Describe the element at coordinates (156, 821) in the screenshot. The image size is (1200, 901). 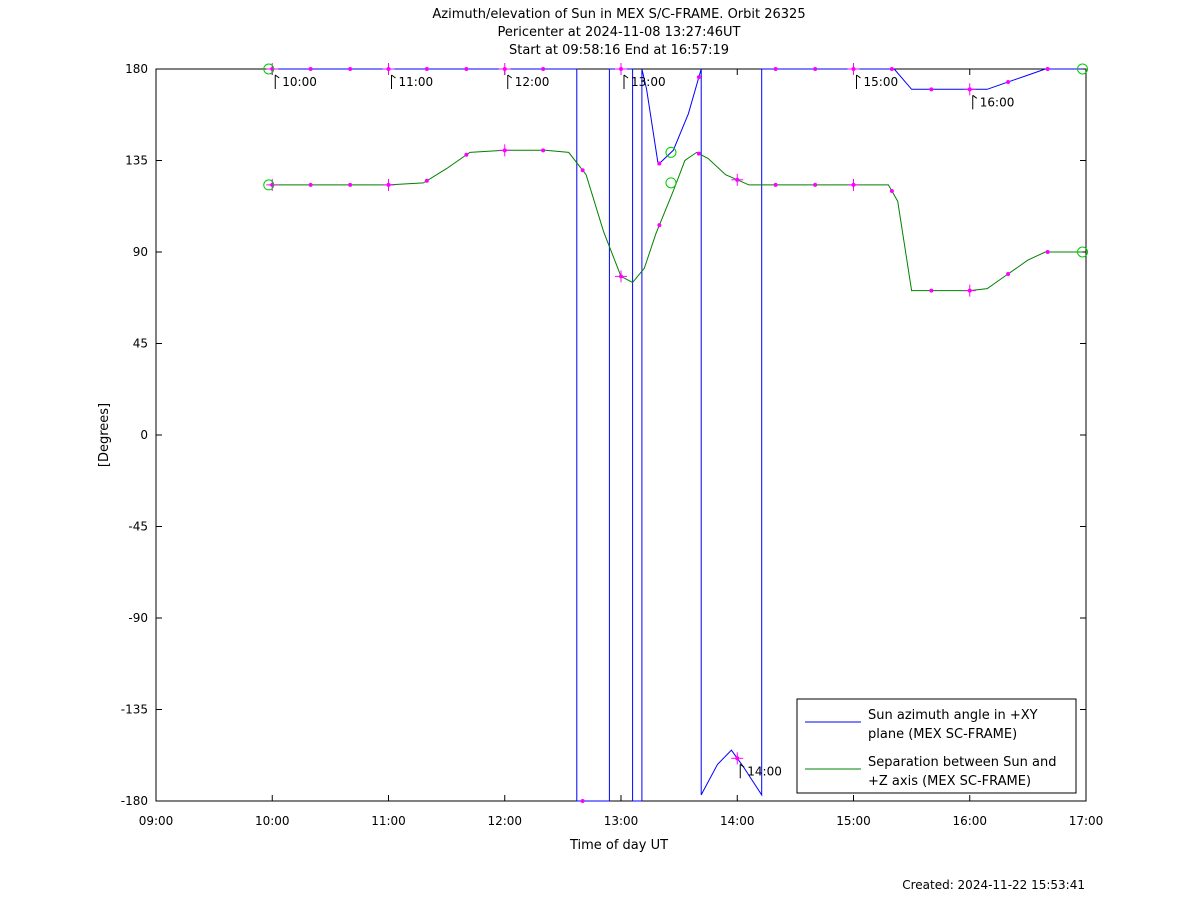
I see `x-tick-label: 09:00` at that location.